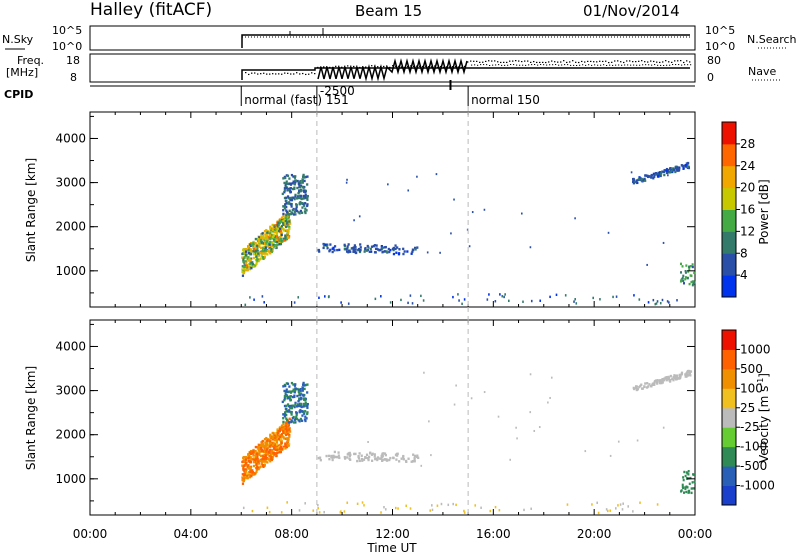 The width and height of the screenshot is (800, 558). I want to click on nave-label: Nave, so click(762, 71).